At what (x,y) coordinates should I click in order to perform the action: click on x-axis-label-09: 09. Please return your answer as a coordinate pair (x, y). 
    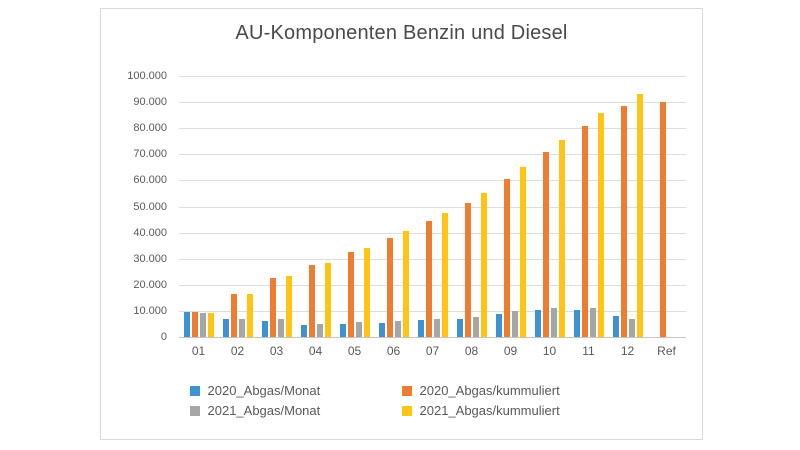
    Looking at the image, I should click on (510, 351).